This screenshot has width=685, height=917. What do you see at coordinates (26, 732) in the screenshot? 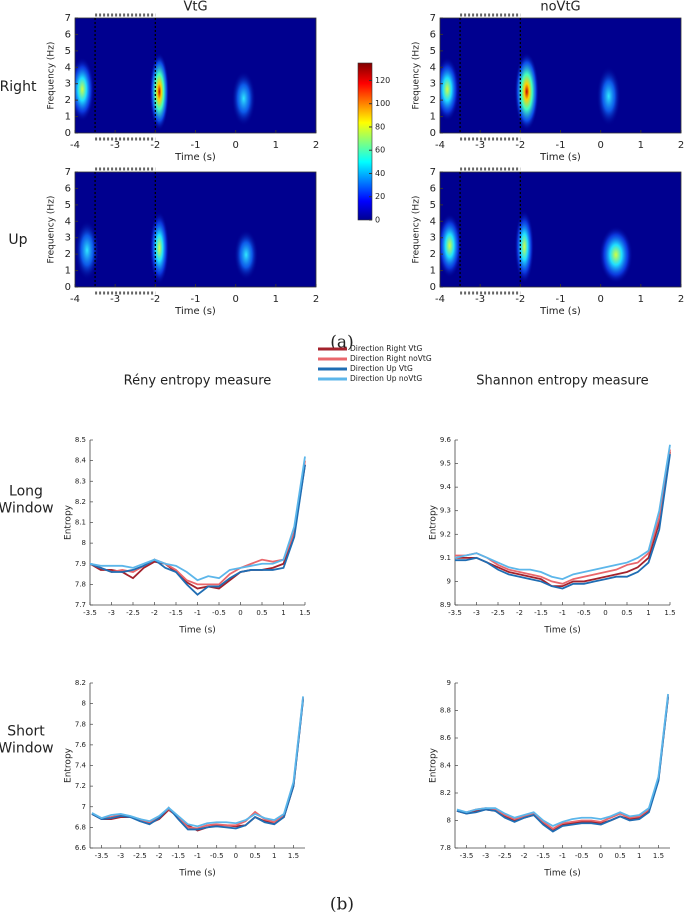
I see `row-label-line: Short` at bounding box center [26, 732].